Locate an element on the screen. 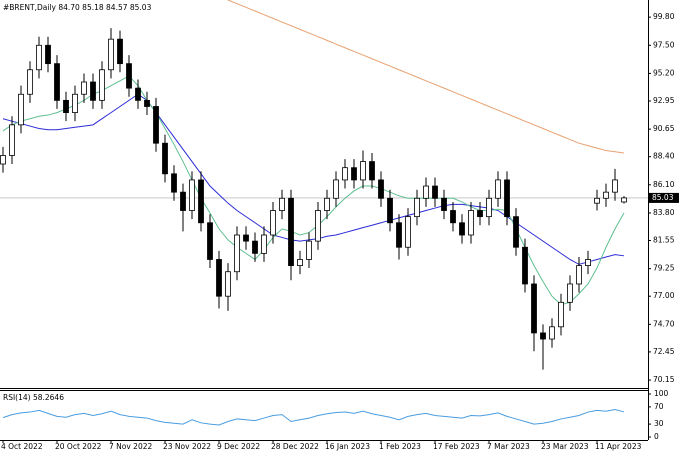  x-tick-label: 17 Feb 2023 is located at coordinates (456, 446).